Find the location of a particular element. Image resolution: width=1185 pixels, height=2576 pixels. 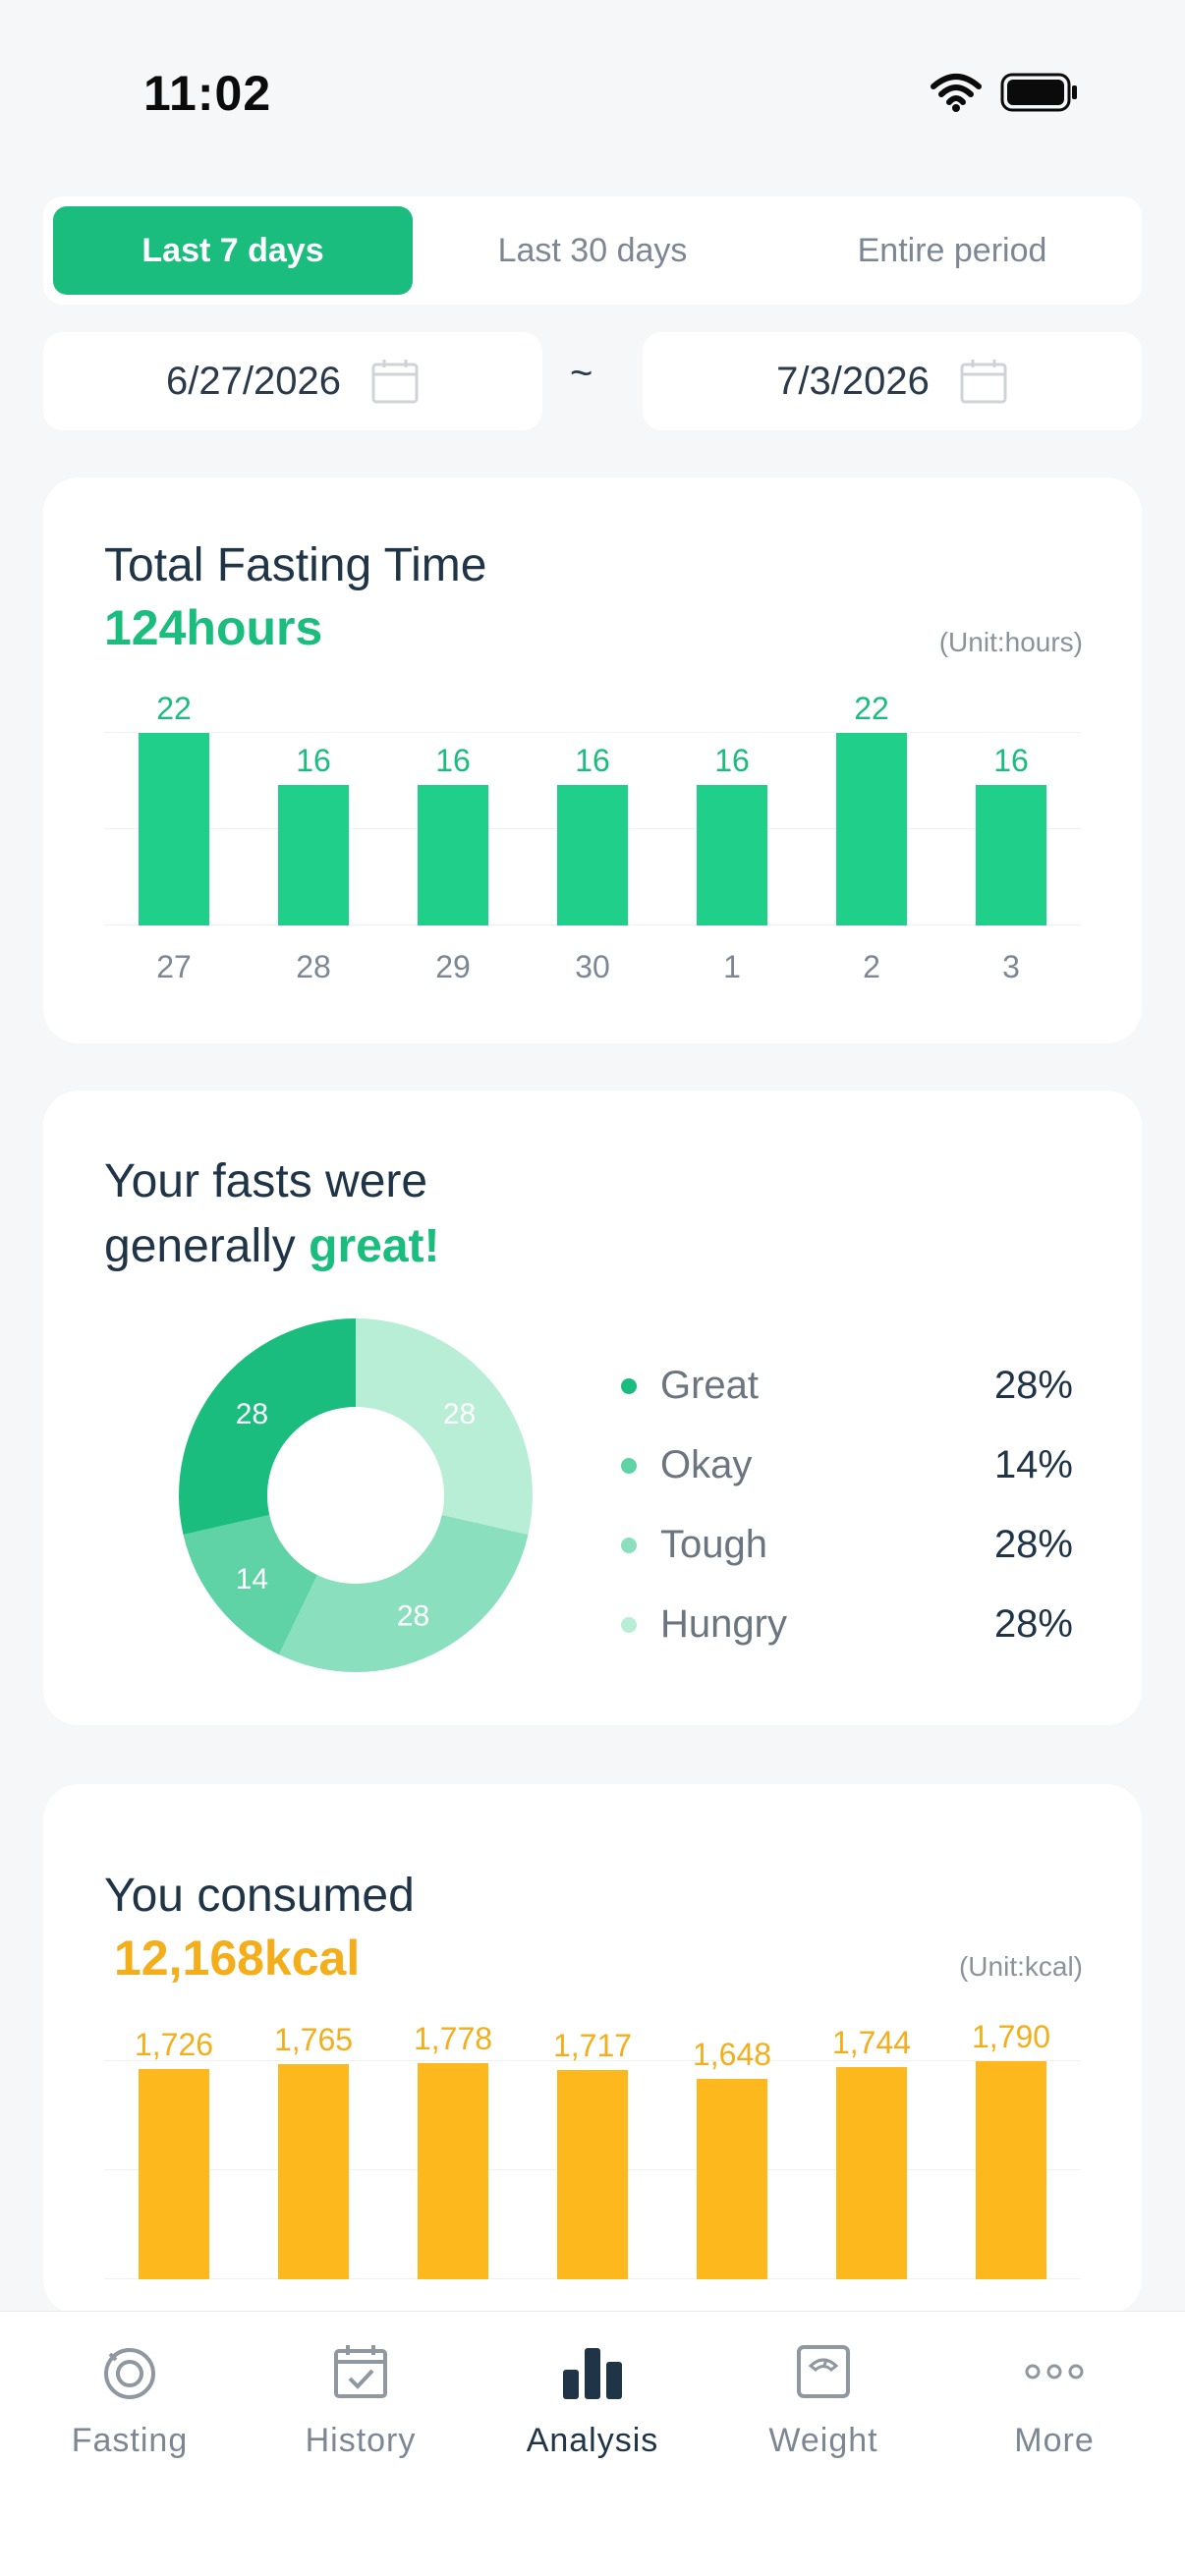

mood-donut-chart: 28 28 14 28 is located at coordinates (355, 1495).